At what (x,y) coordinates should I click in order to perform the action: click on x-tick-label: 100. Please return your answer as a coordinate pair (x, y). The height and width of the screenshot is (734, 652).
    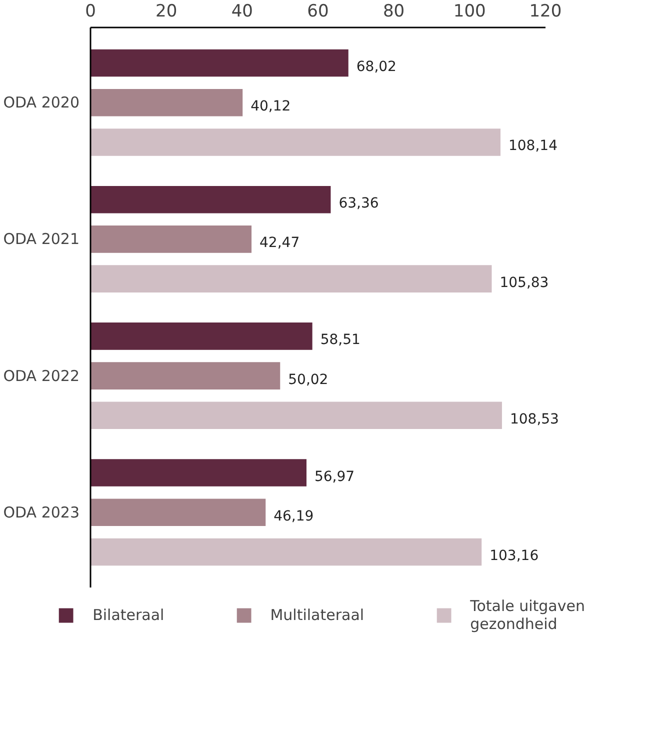
    Looking at the image, I should click on (469, 12).